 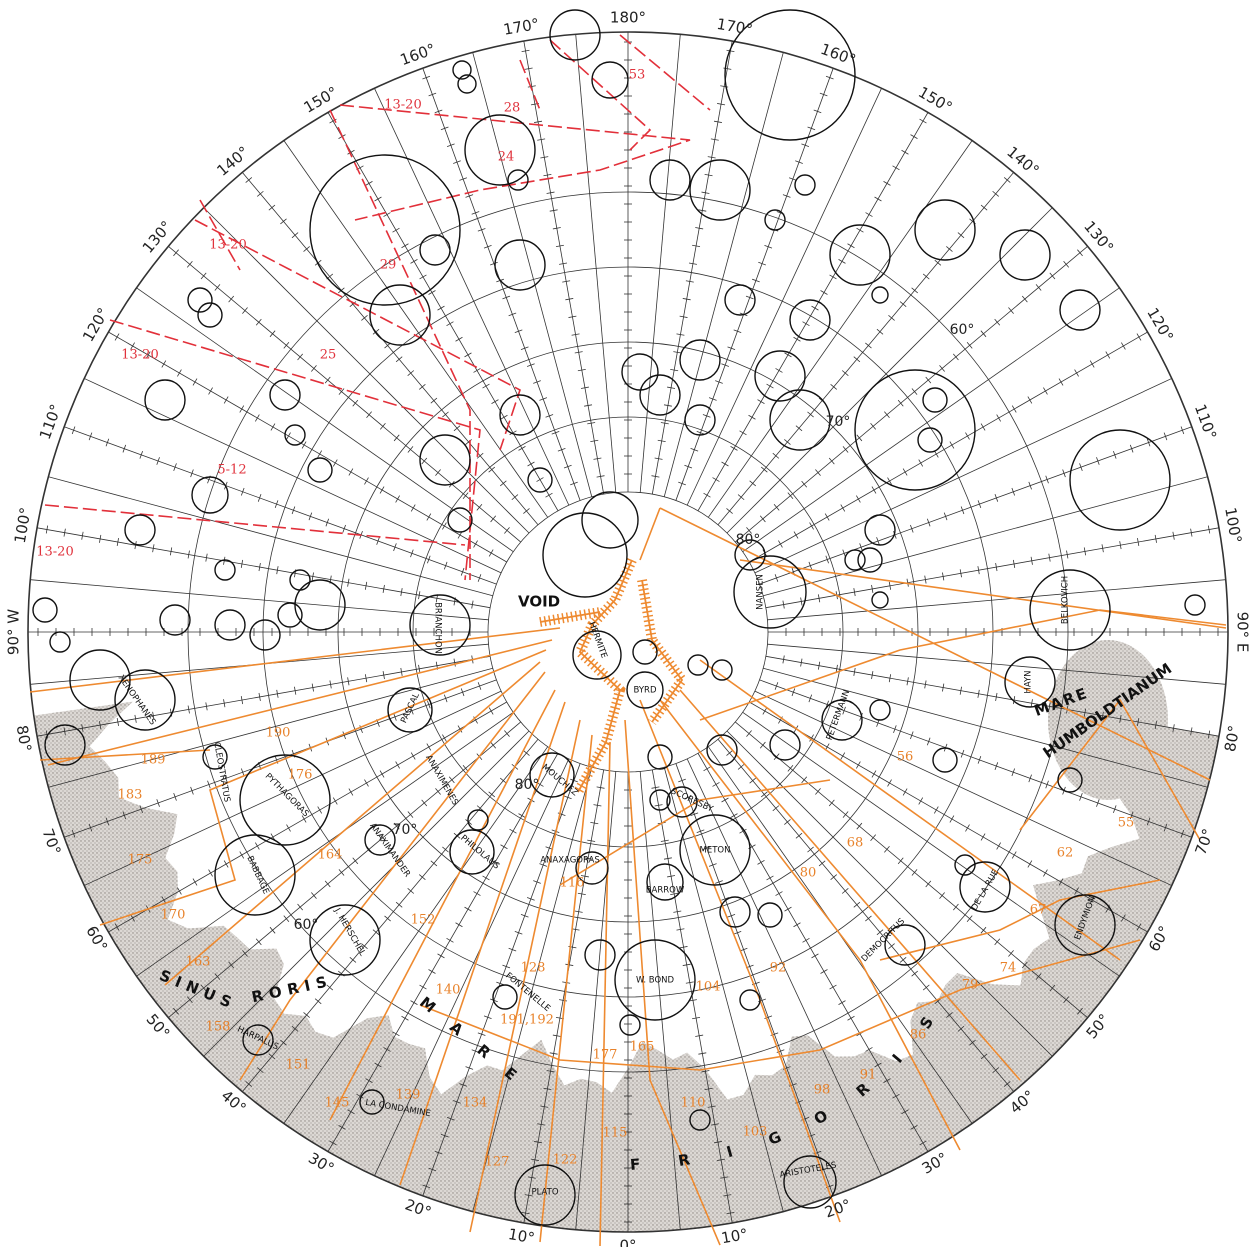 What do you see at coordinates (153, 760) in the screenshot?
I see `zone-number: 189` at bounding box center [153, 760].